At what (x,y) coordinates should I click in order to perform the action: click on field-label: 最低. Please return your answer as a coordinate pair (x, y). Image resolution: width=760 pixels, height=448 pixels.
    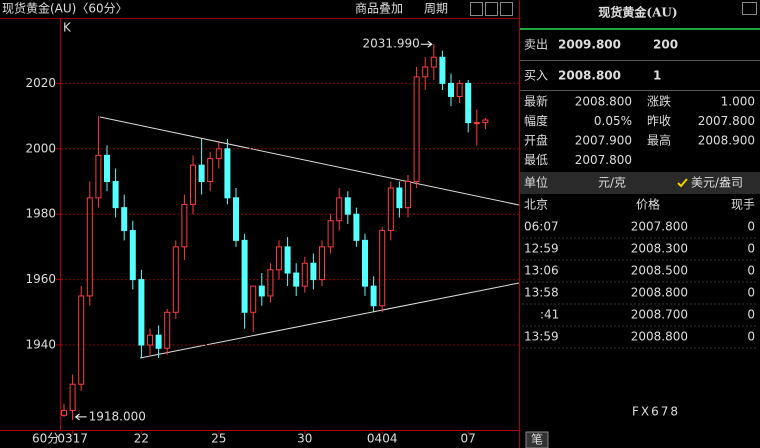
    Looking at the image, I should click on (536, 160).